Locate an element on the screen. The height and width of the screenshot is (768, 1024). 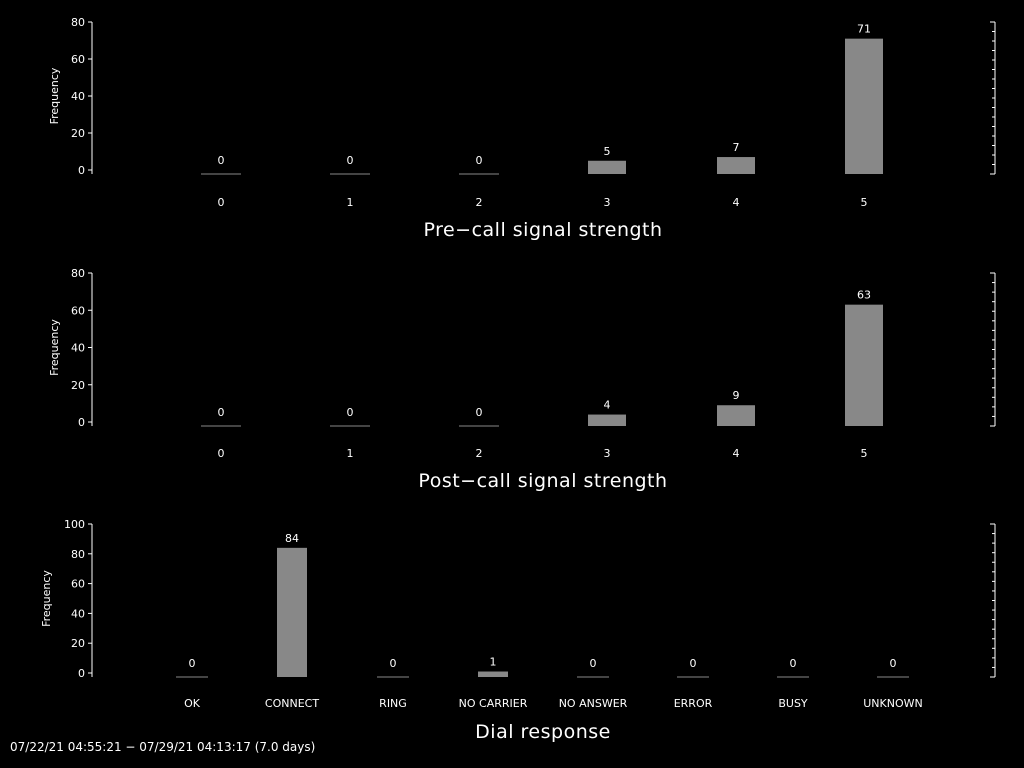
chart-3-category-label: RING is located at coordinates (393, 703).